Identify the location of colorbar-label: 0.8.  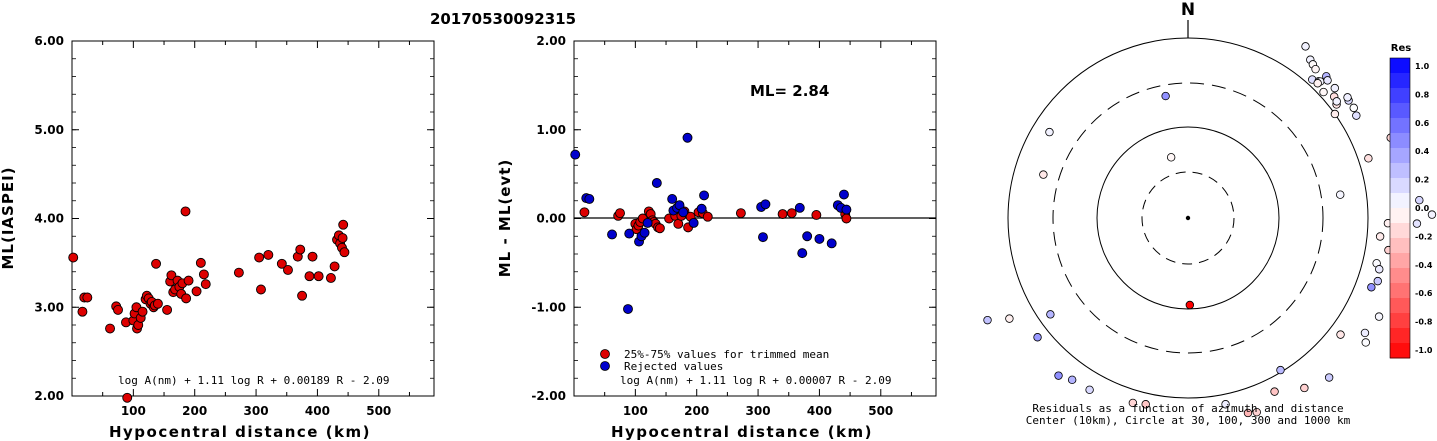
(1422, 94).